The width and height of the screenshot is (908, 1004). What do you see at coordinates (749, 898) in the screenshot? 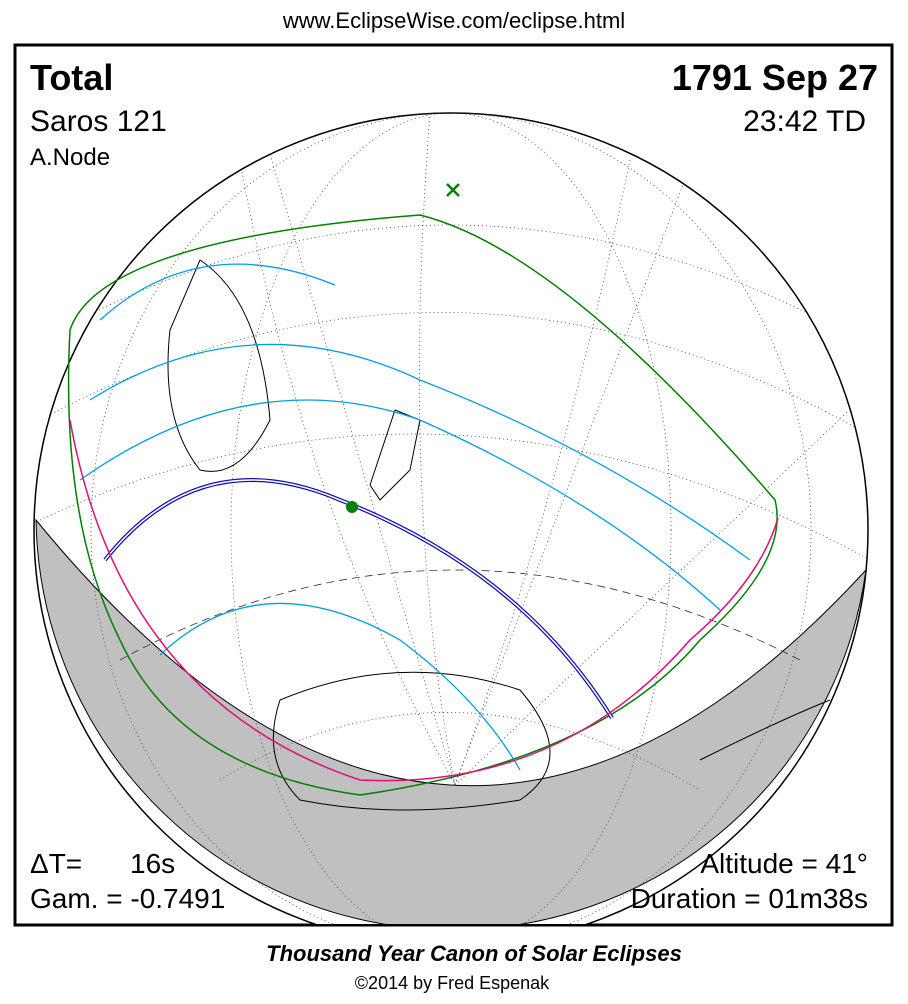
I see `duration: Duration = 01m38s` at bounding box center [749, 898].